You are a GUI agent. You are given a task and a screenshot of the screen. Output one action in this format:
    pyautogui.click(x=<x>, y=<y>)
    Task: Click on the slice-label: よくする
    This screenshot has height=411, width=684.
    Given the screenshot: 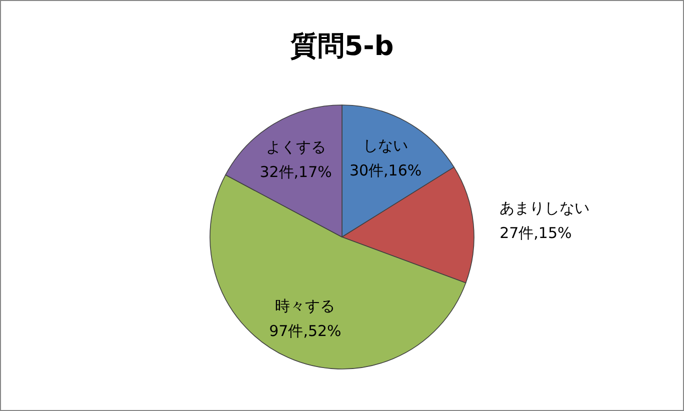 What is the action you would take?
    pyautogui.click(x=296, y=147)
    